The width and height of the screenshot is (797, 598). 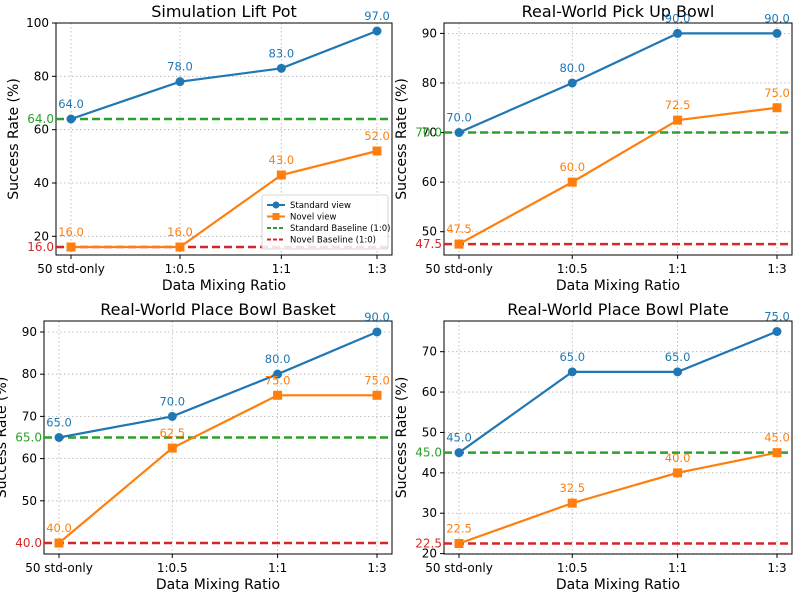 What do you see at coordinates (402, 438) in the screenshot?
I see `y-axis-label: Success Rate (%)` at bounding box center [402, 438].